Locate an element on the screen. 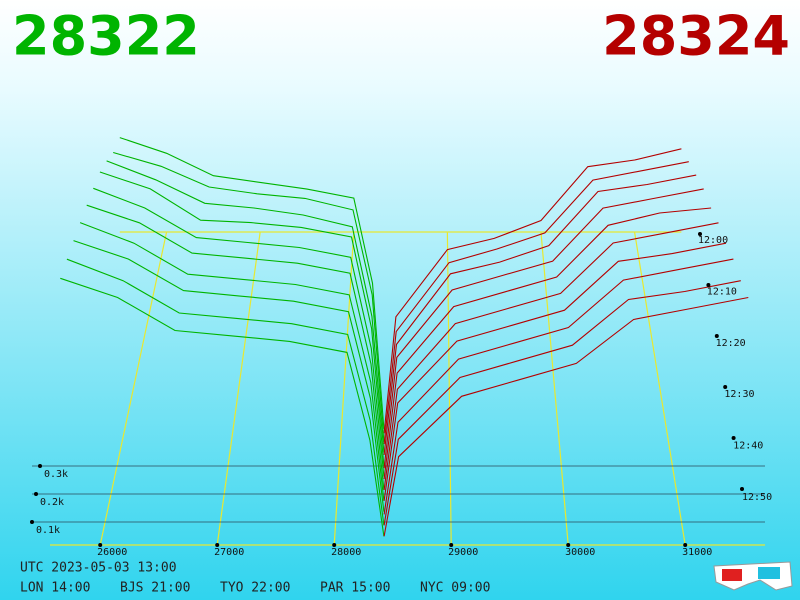  x-tick-label: 28000 is located at coordinates (346, 552).